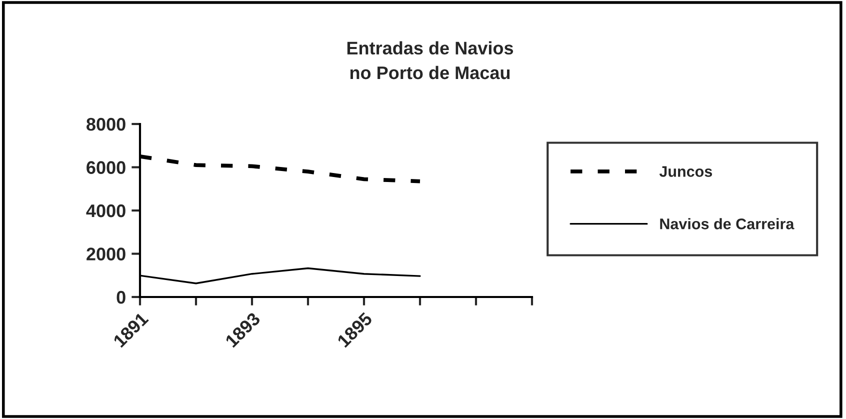  Describe the element at coordinates (685, 171) in the screenshot. I see `legend-label: Juncos` at that location.